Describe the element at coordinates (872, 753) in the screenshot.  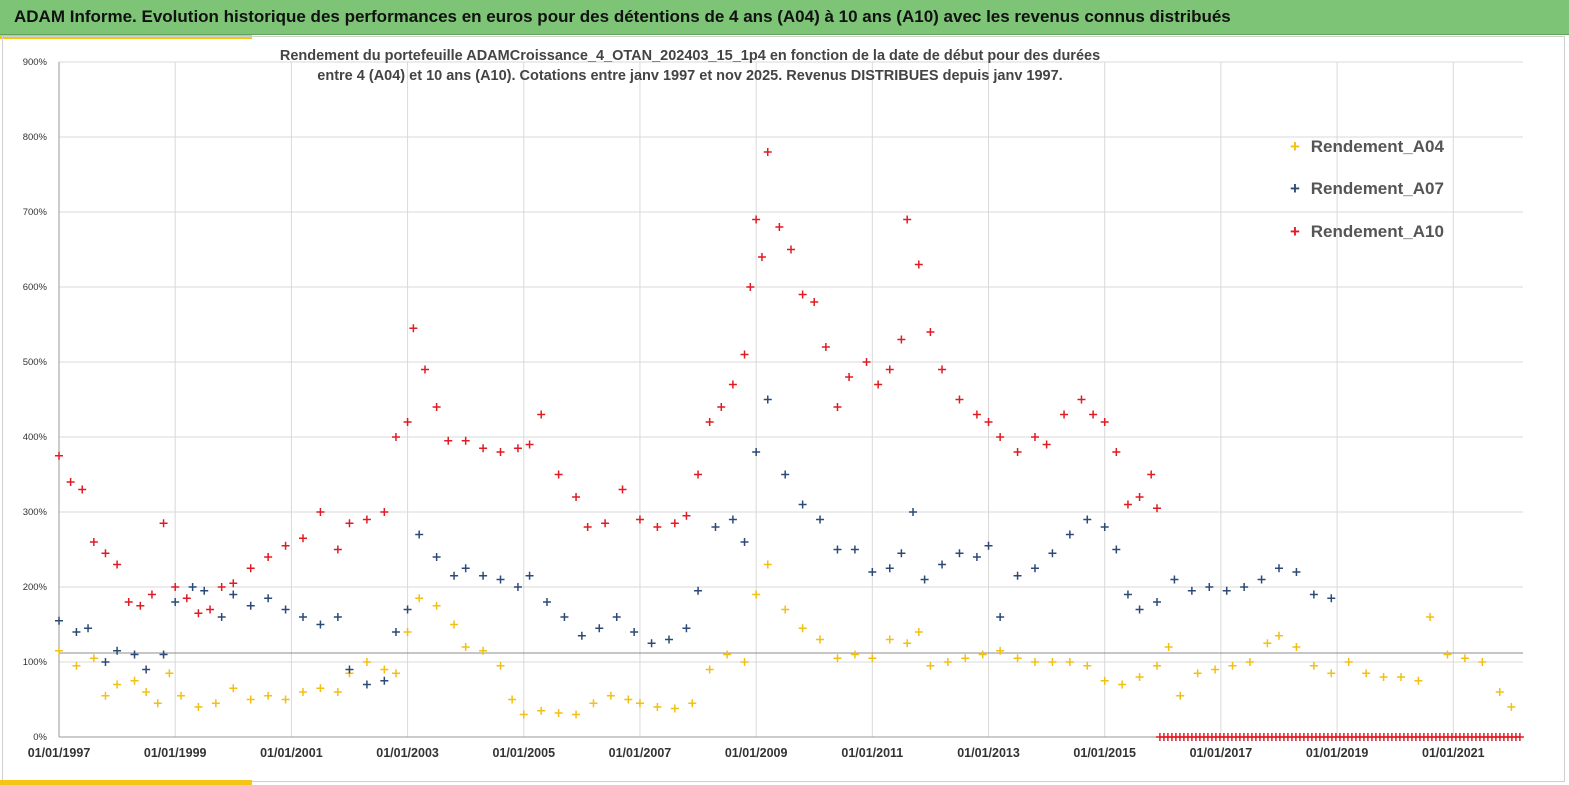
I see `x-tick-label: 01/01/2011` at that location.